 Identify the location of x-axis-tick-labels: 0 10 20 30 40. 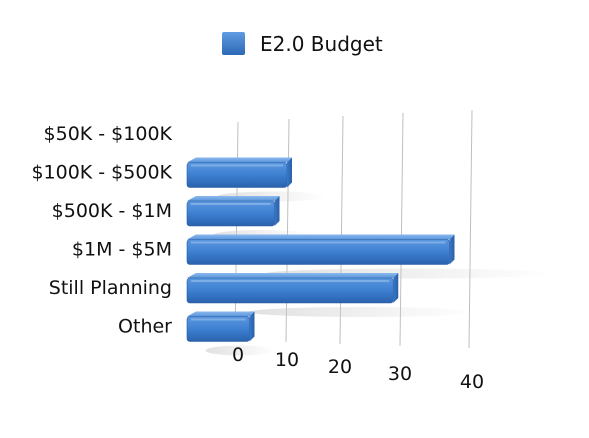
(358, 368).